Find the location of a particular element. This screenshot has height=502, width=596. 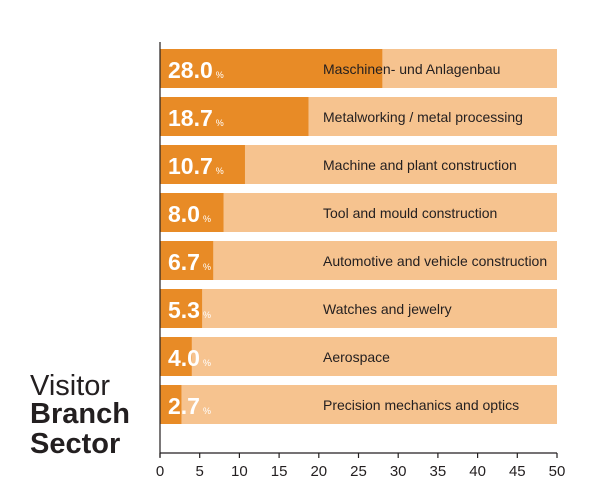

chart-title-line-3: Sector is located at coordinates (75, 444).